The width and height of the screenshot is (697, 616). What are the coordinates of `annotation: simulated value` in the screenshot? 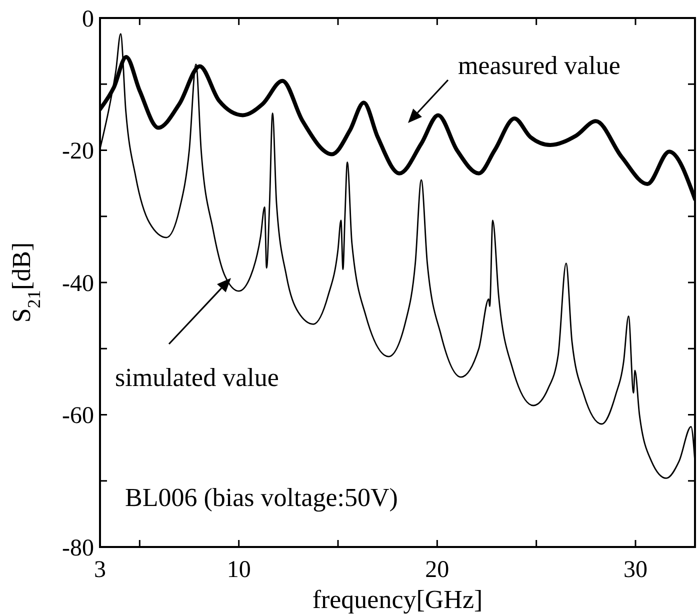 It's located at (197, 377).